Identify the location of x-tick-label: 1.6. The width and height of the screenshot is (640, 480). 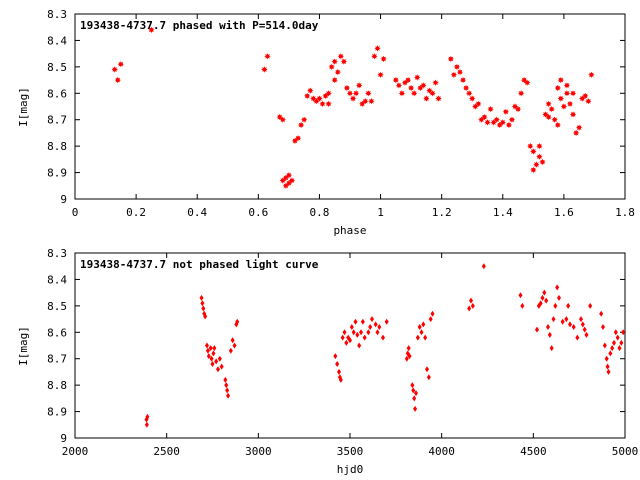
(564, 212).